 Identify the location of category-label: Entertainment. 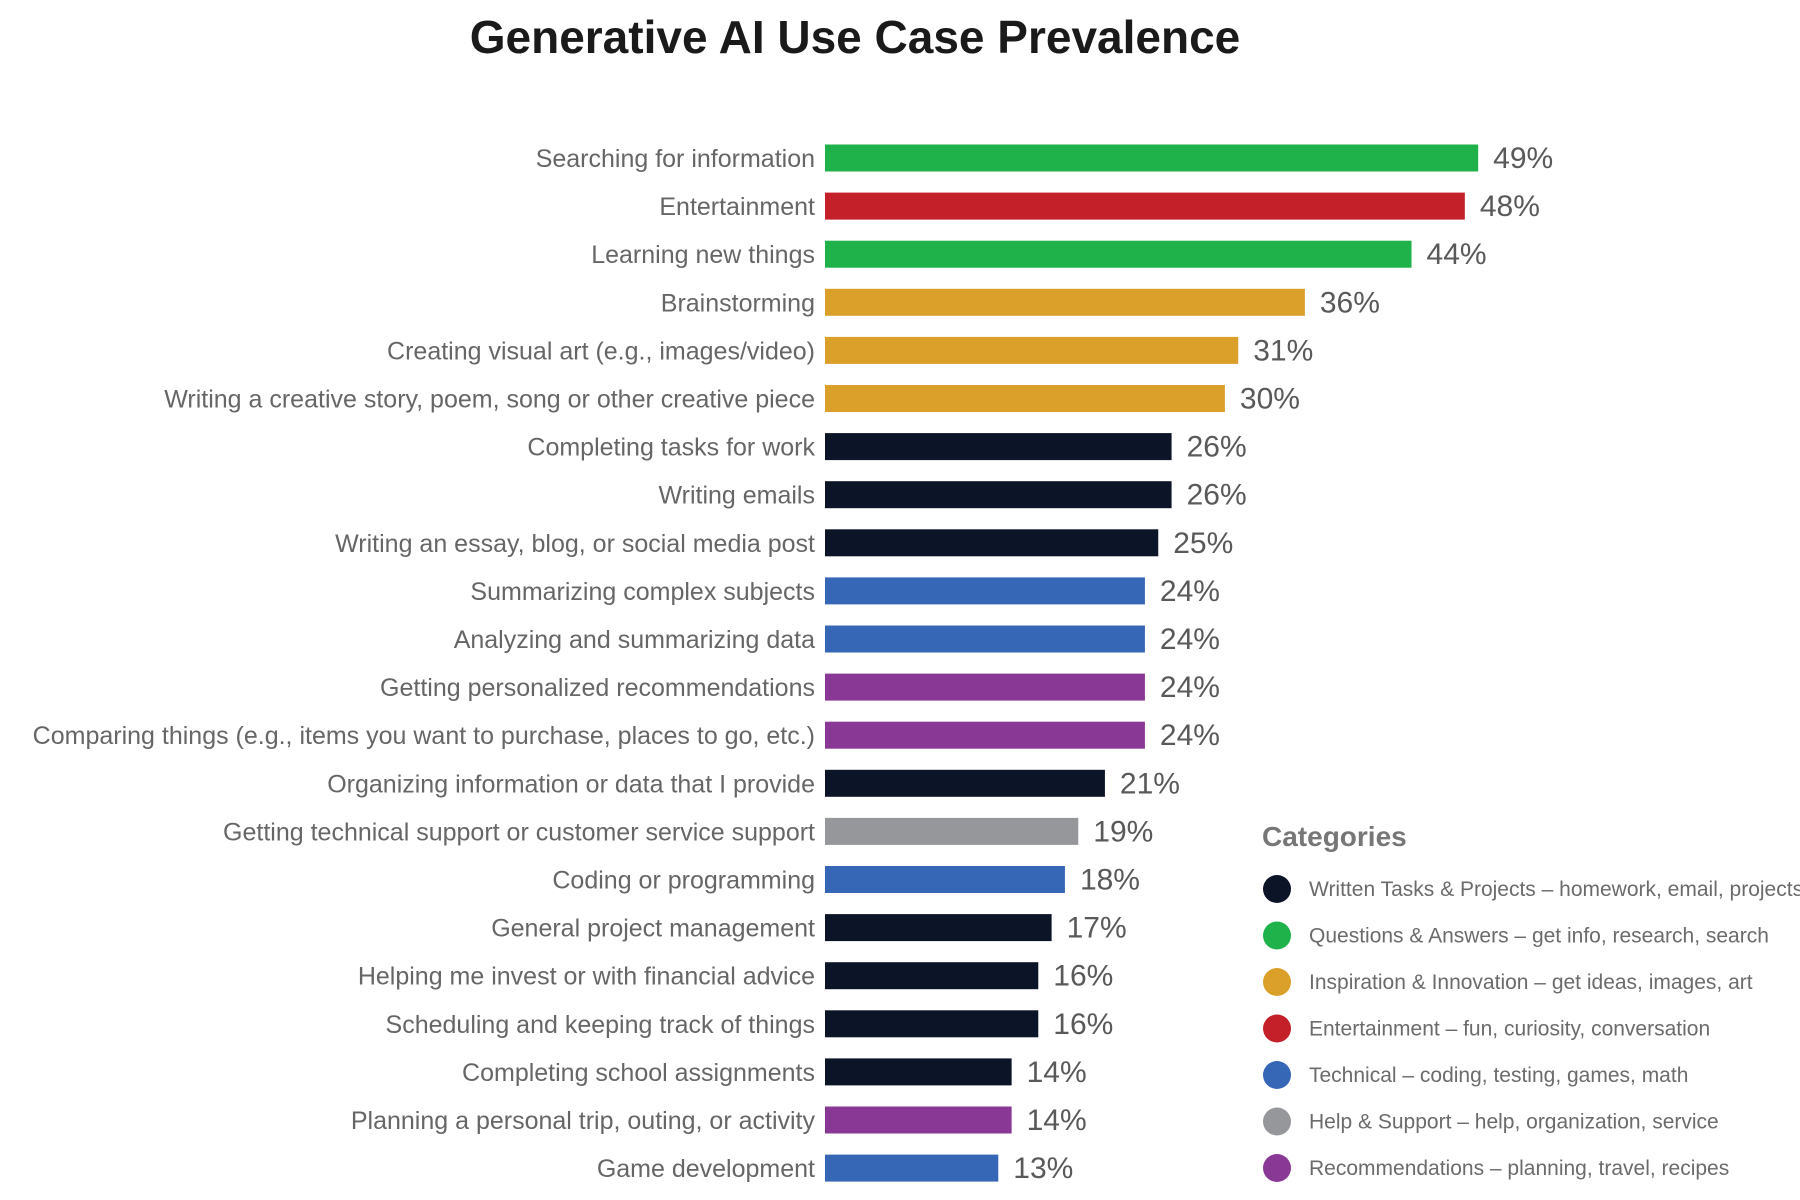
(737, 207).